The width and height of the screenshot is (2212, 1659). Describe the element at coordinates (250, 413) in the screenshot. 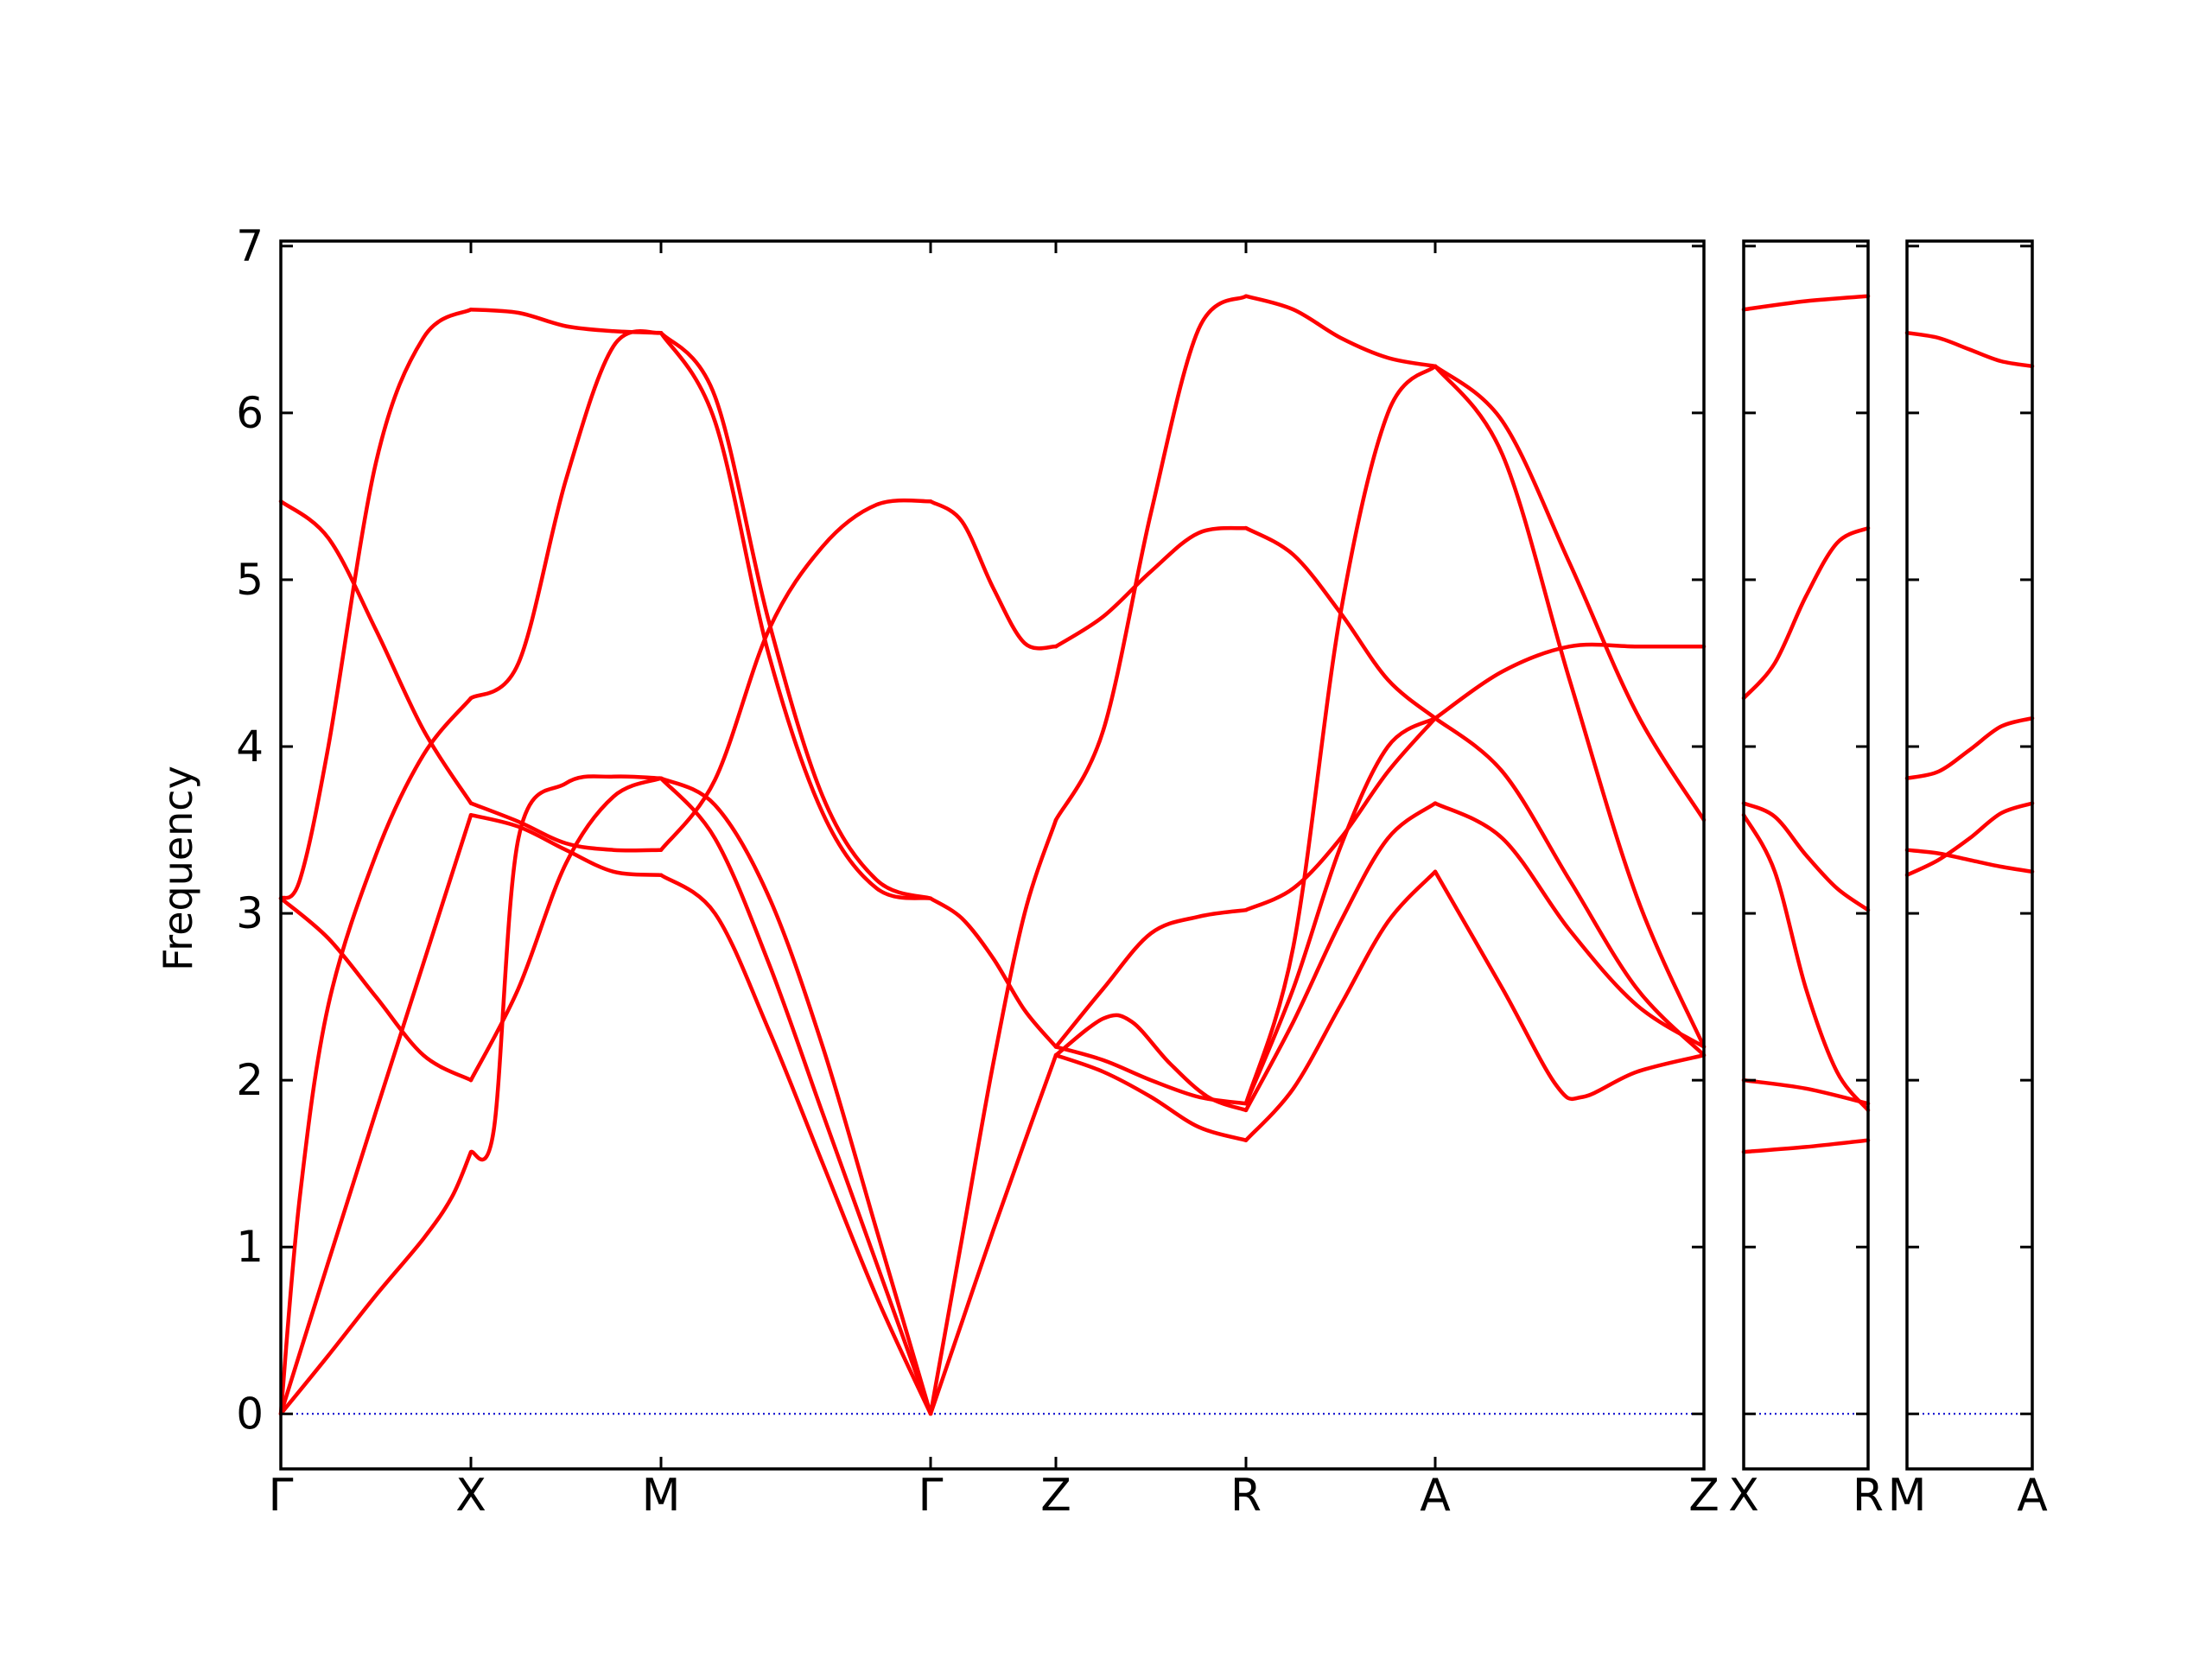

I see `y-tick-label: 6` at that location.